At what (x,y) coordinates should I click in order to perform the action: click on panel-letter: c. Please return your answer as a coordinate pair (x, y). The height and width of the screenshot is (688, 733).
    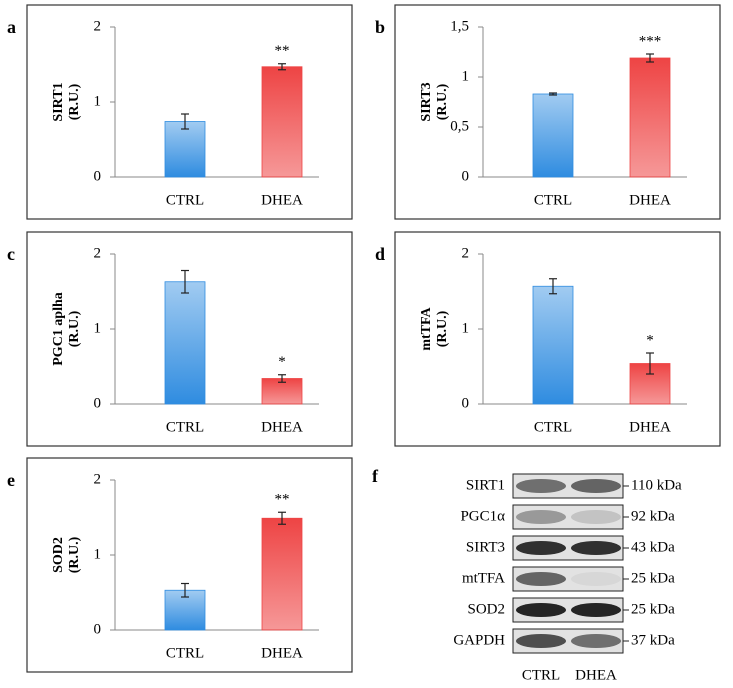
    Looking at the image, I should click on (11, 254).